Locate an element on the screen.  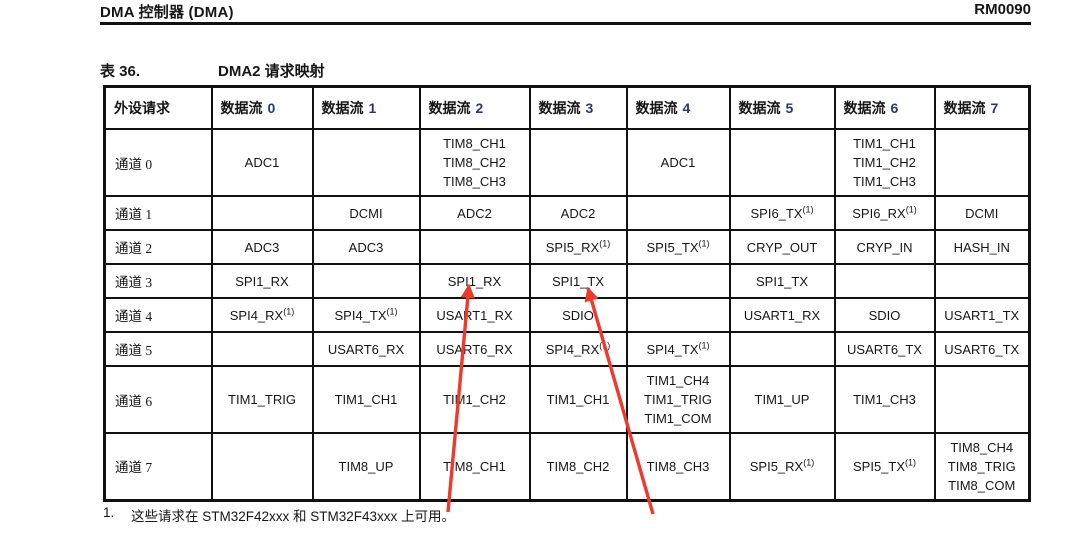
column-header-stream-3: 数据流 3 is located at coordinates (578, 107).